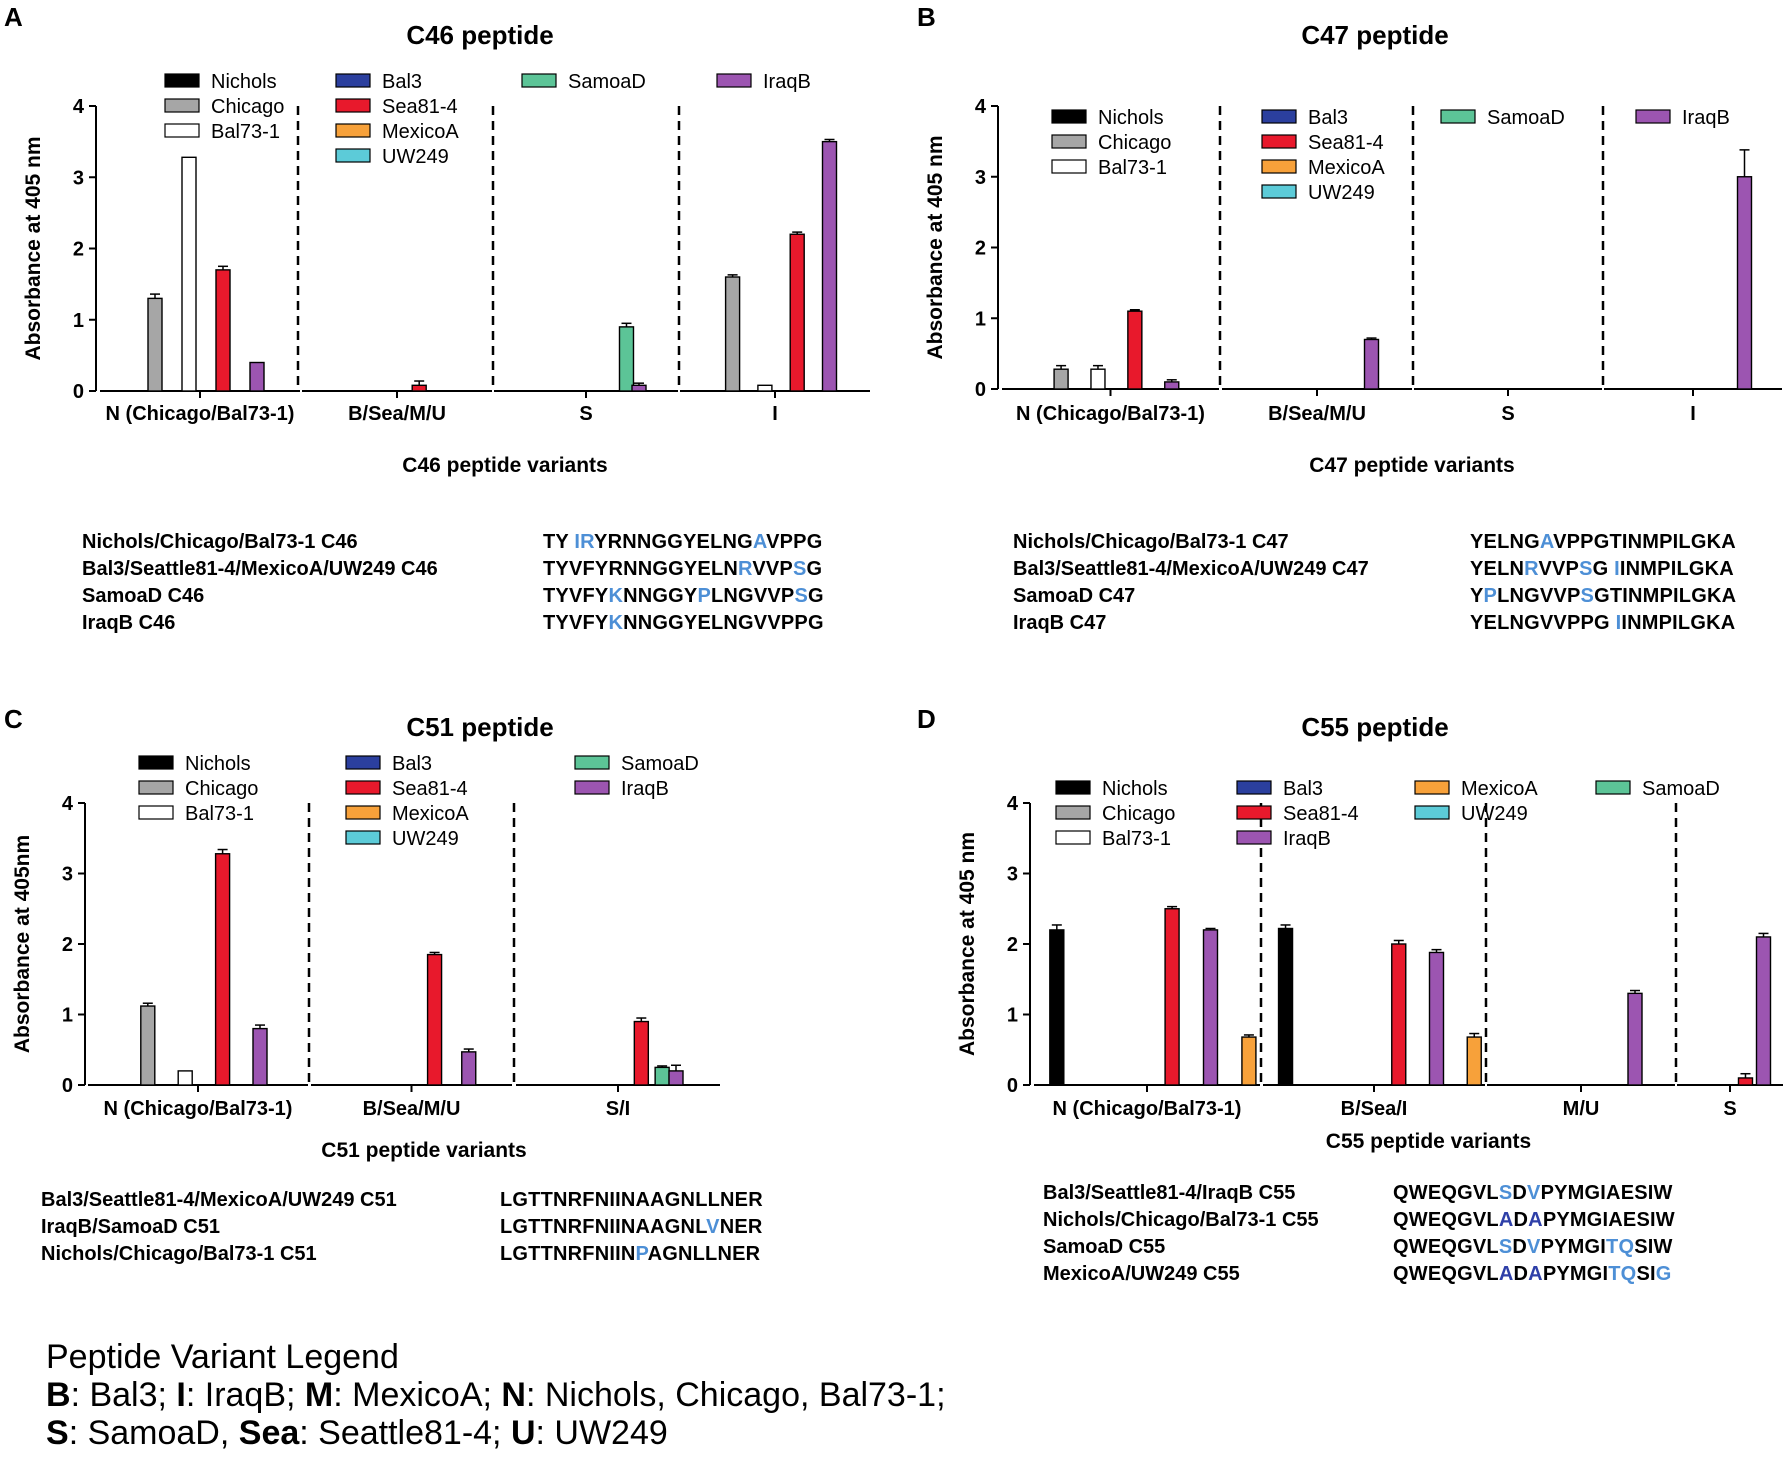 The image size is (1790, 1457). Describe the element at coordinates (630, 1254) in the screenshot. I see `sequence-text: LGTTNRFNIINPAGNLLNER` at that location.